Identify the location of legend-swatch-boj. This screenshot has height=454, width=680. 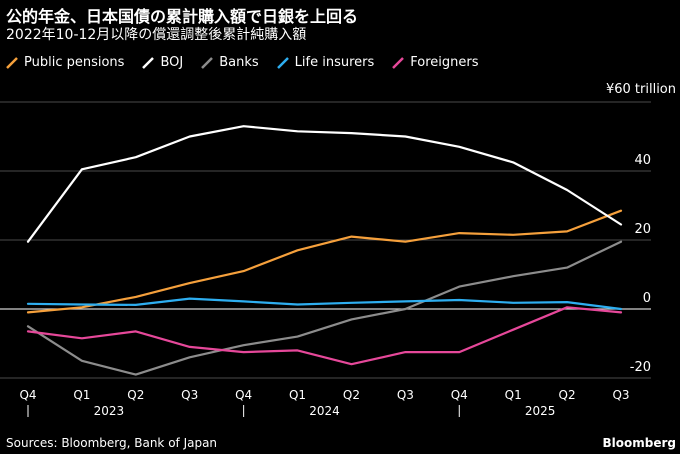
(148, 62).